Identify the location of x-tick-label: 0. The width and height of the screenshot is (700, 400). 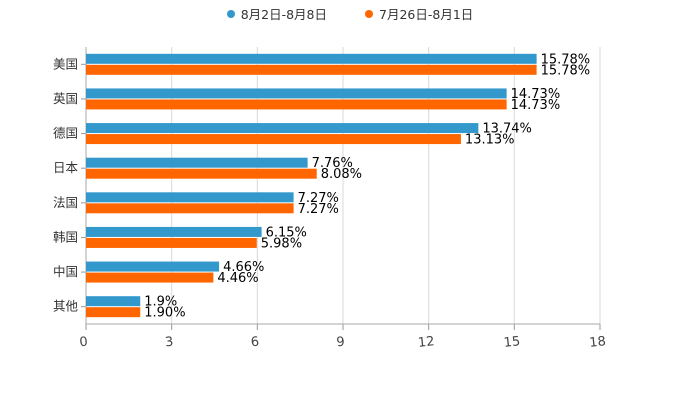
(84, 343).